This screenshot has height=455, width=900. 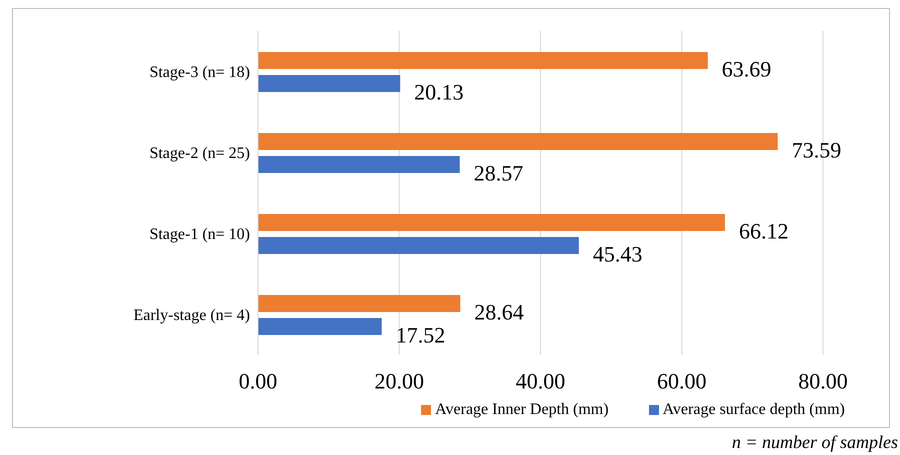 I want to click on data-label: 73.59, so click(x=817, y=149).